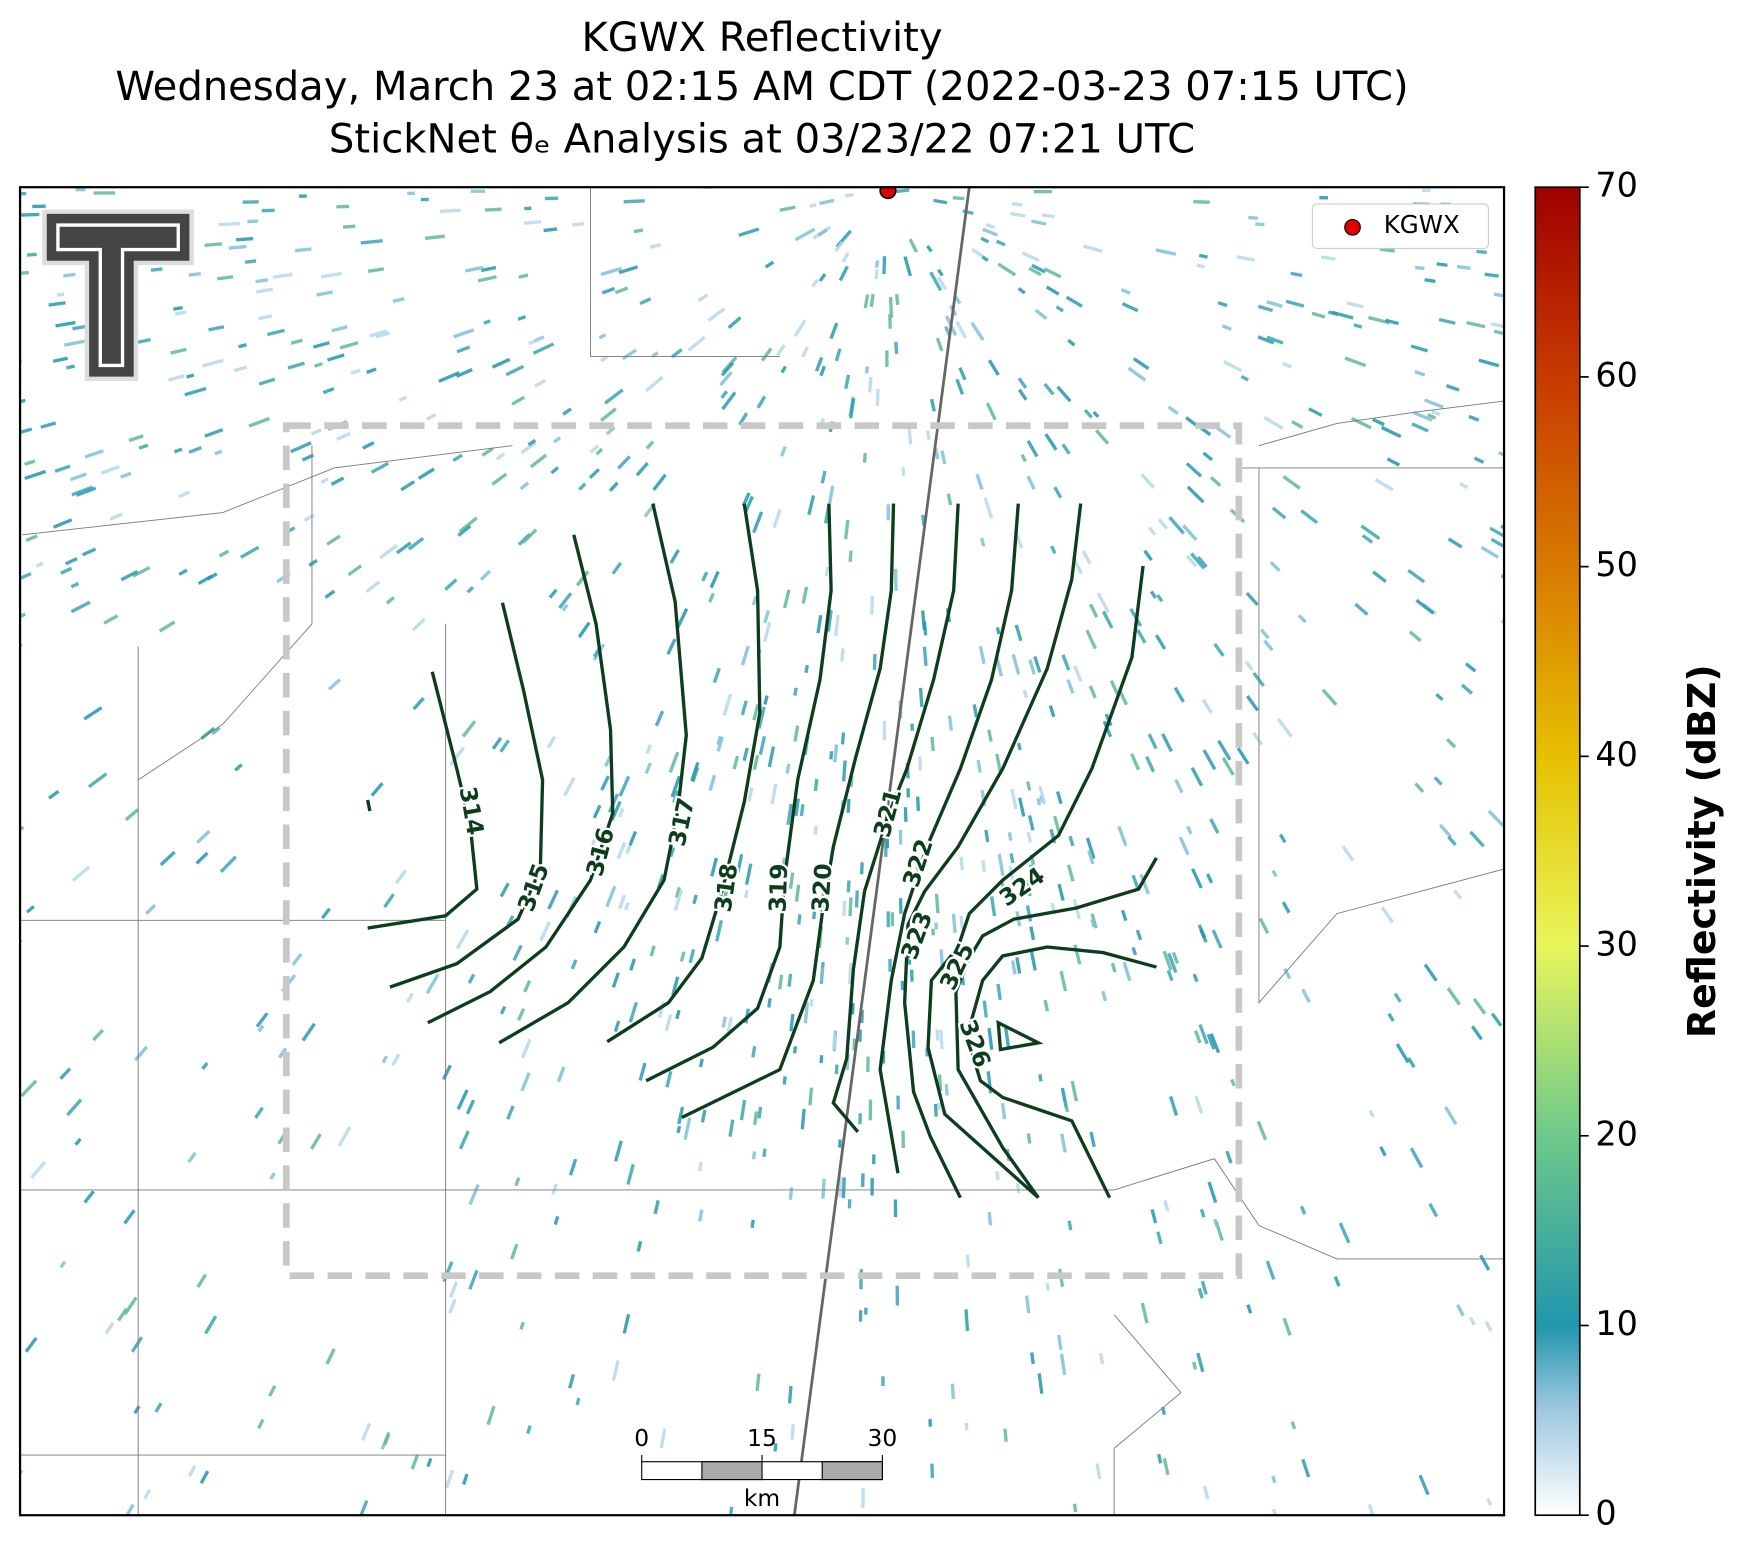 The width and height of the screenshot is (1738, 1552). What do you see at coordinates (726, 888) in the screenshot?
I see `contour-label: 318` at bounding box center [726, 888].